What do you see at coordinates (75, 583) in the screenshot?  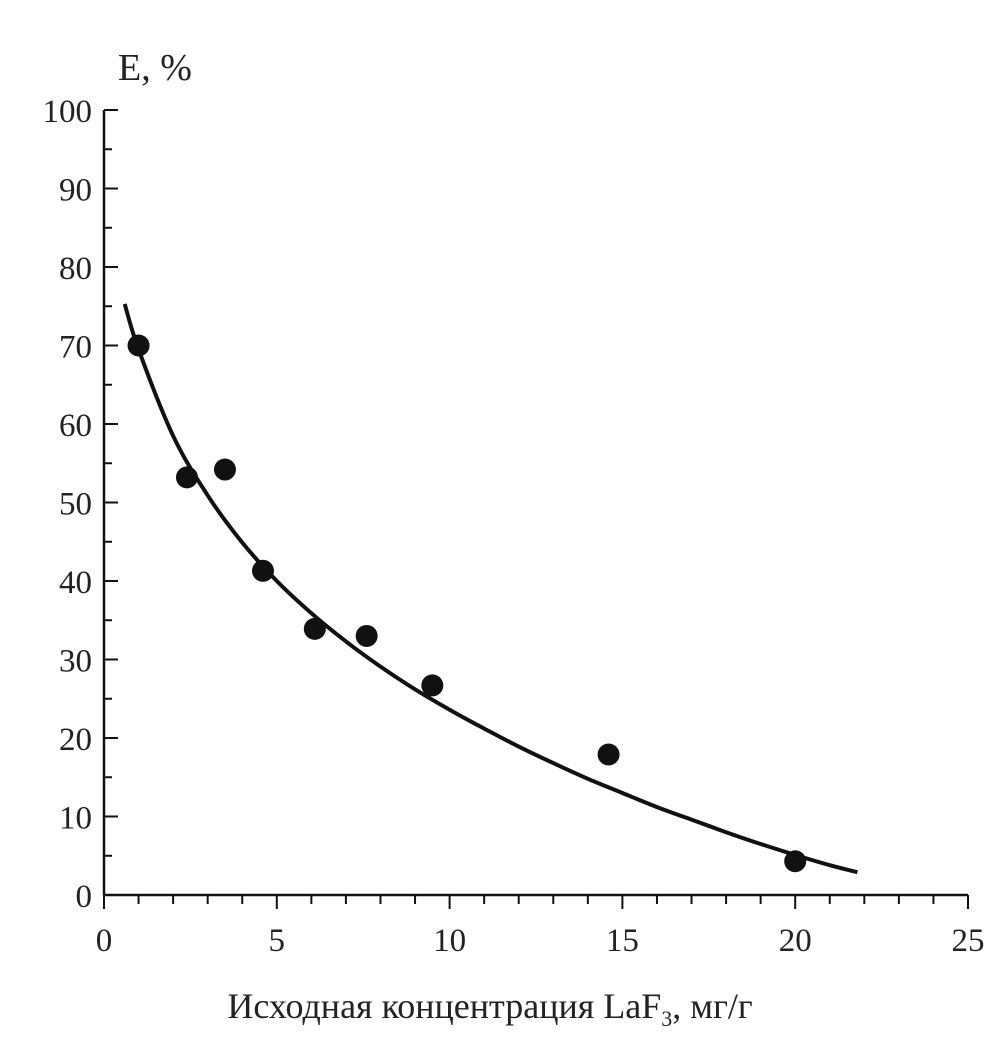 I see `y-tick-label: 40` at bounding box center [75, 583].